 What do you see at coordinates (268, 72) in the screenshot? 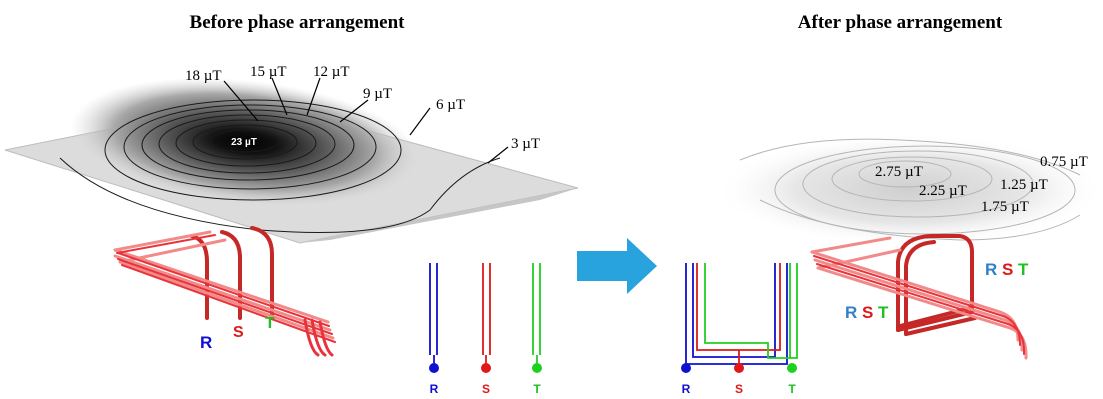
I see `contour-label-15: 15 µT` at bounding box center [268, 72].